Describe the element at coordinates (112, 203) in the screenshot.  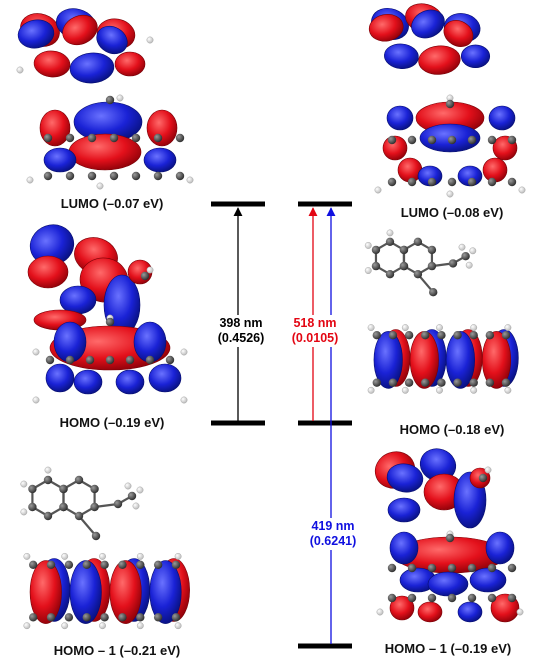
I see `left-lumo-caption: LUMO (–0.07 eV)` at that location.